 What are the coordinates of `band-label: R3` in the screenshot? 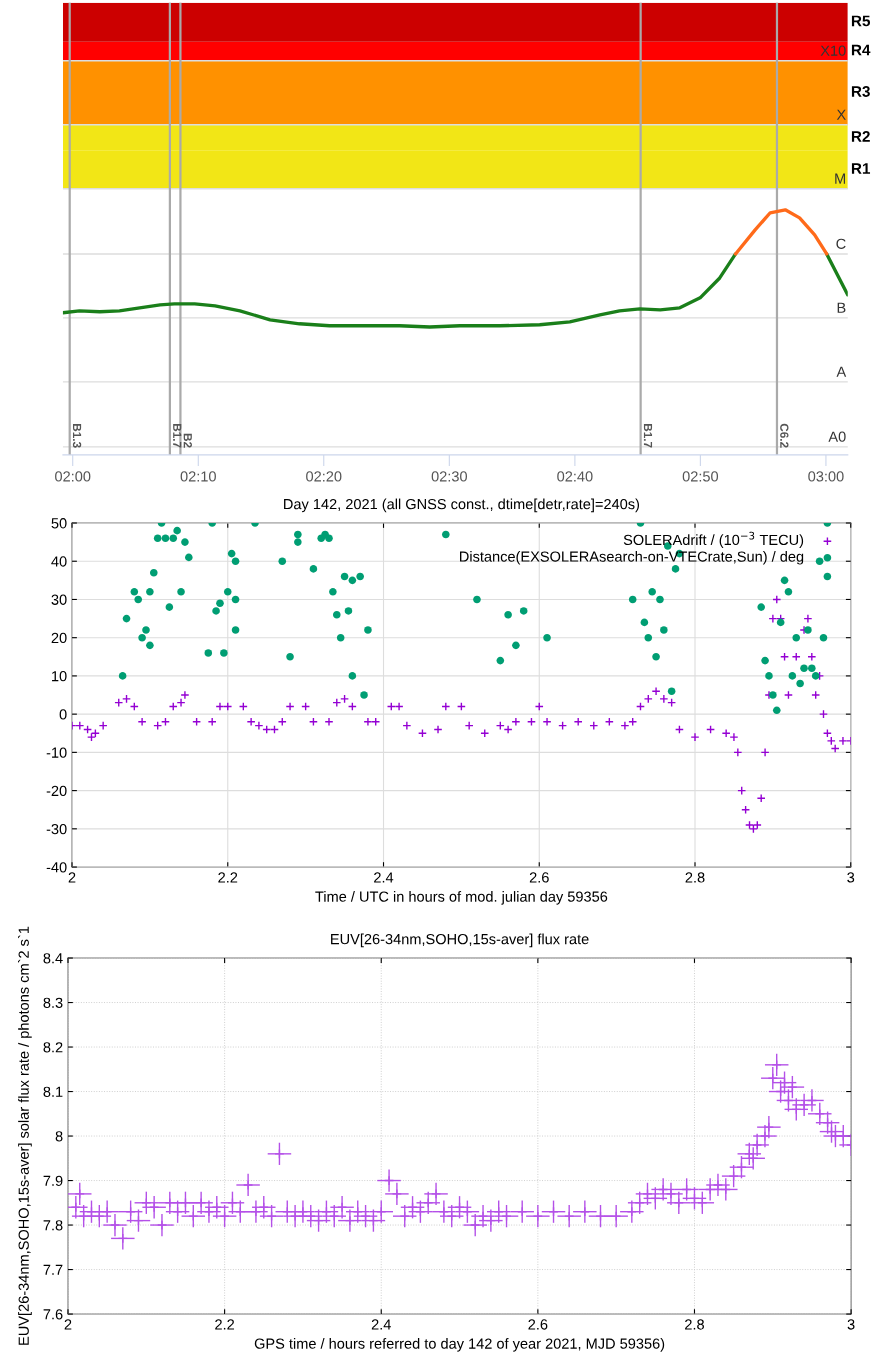 It's located at (860, 91).